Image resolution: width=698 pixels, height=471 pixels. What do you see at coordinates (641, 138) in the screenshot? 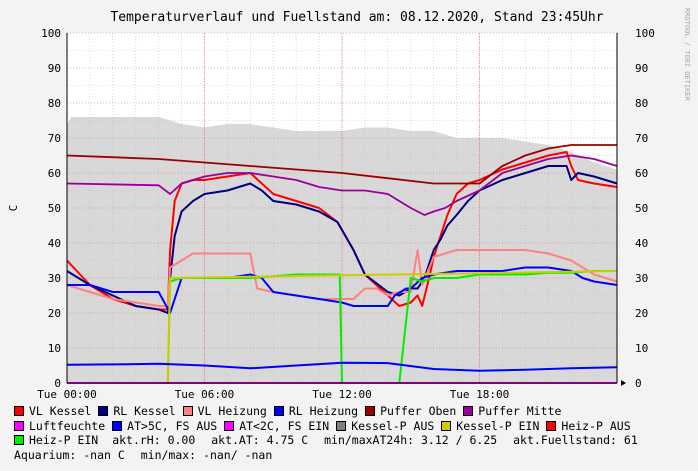
I see `y-tick-label-right: 70` at bounding box center [641, 138].